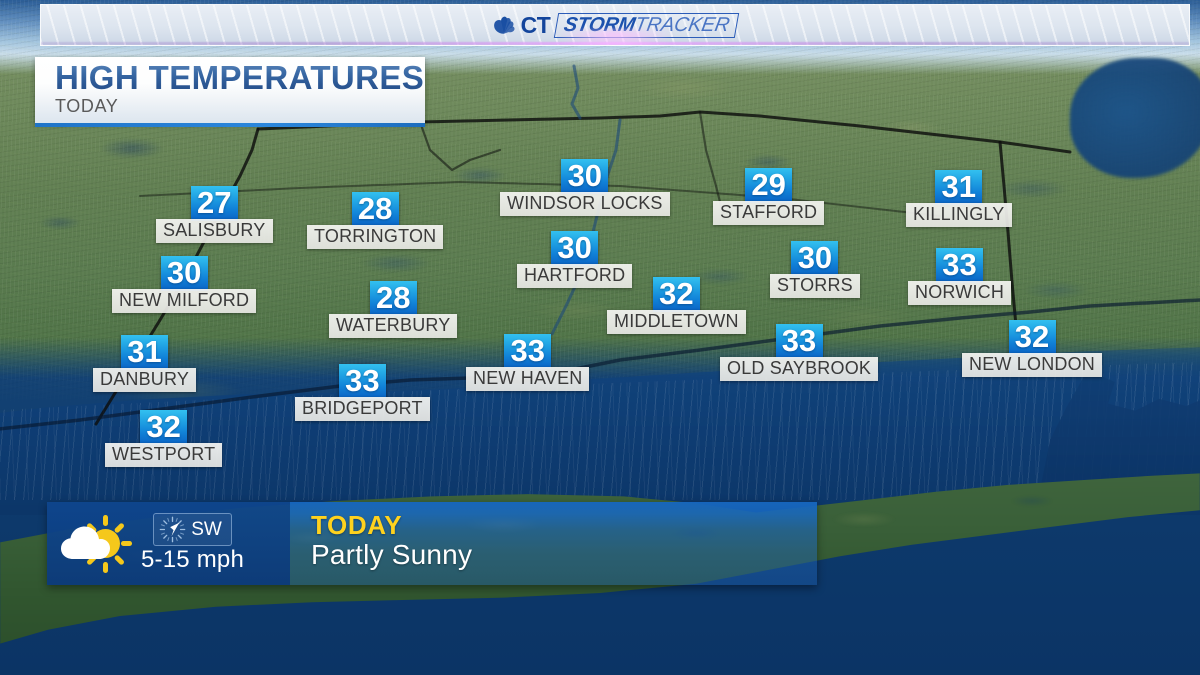  I want to click on city-name-chip: NORWICH, so click(960, 293).